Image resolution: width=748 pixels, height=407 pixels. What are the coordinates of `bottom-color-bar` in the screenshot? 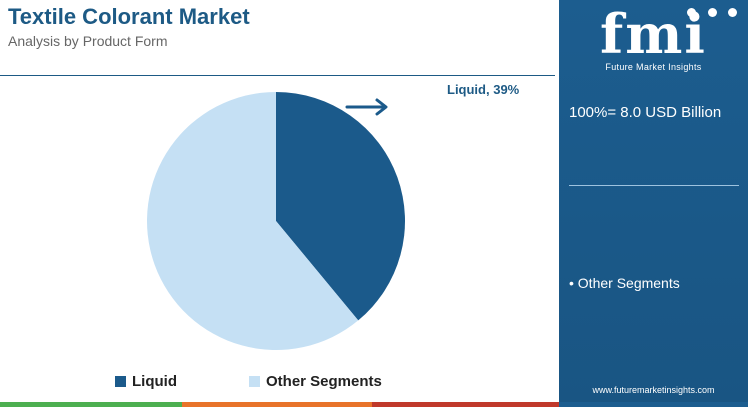 It's located at (374, 404).